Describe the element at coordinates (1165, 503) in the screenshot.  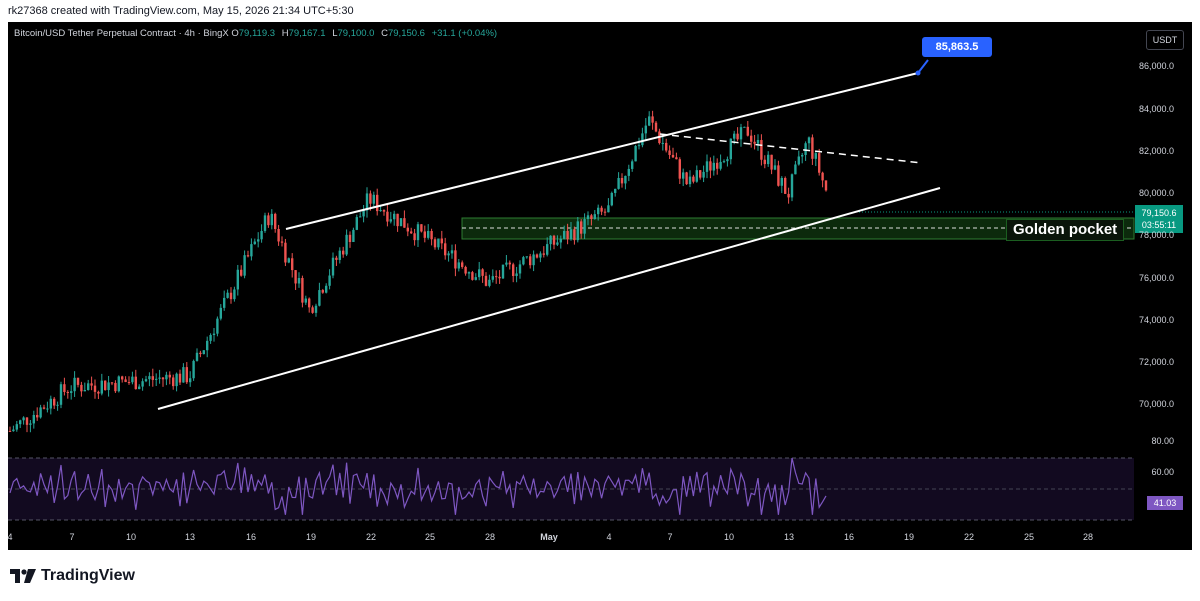
I see `rsi-value-tag: 41.03` at that location.